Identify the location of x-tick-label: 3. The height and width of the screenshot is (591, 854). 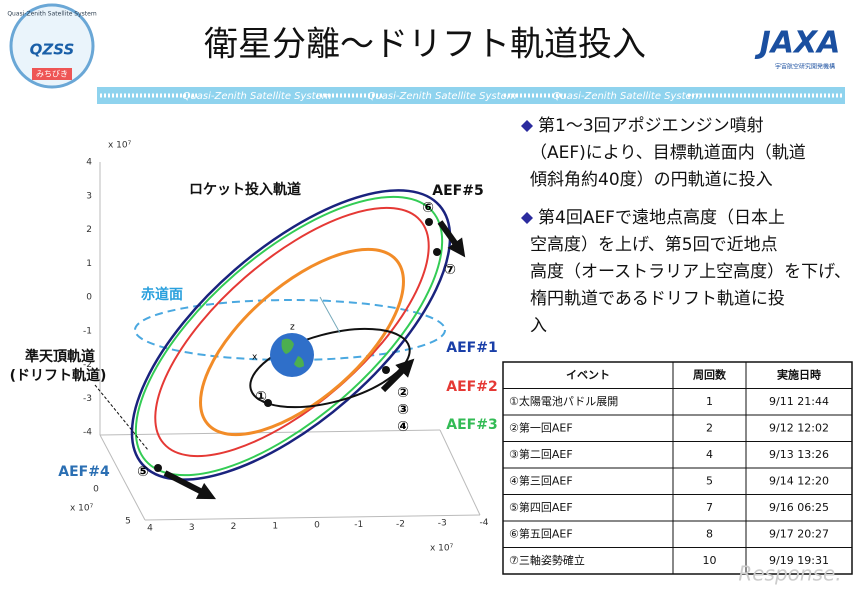
(192, 528).